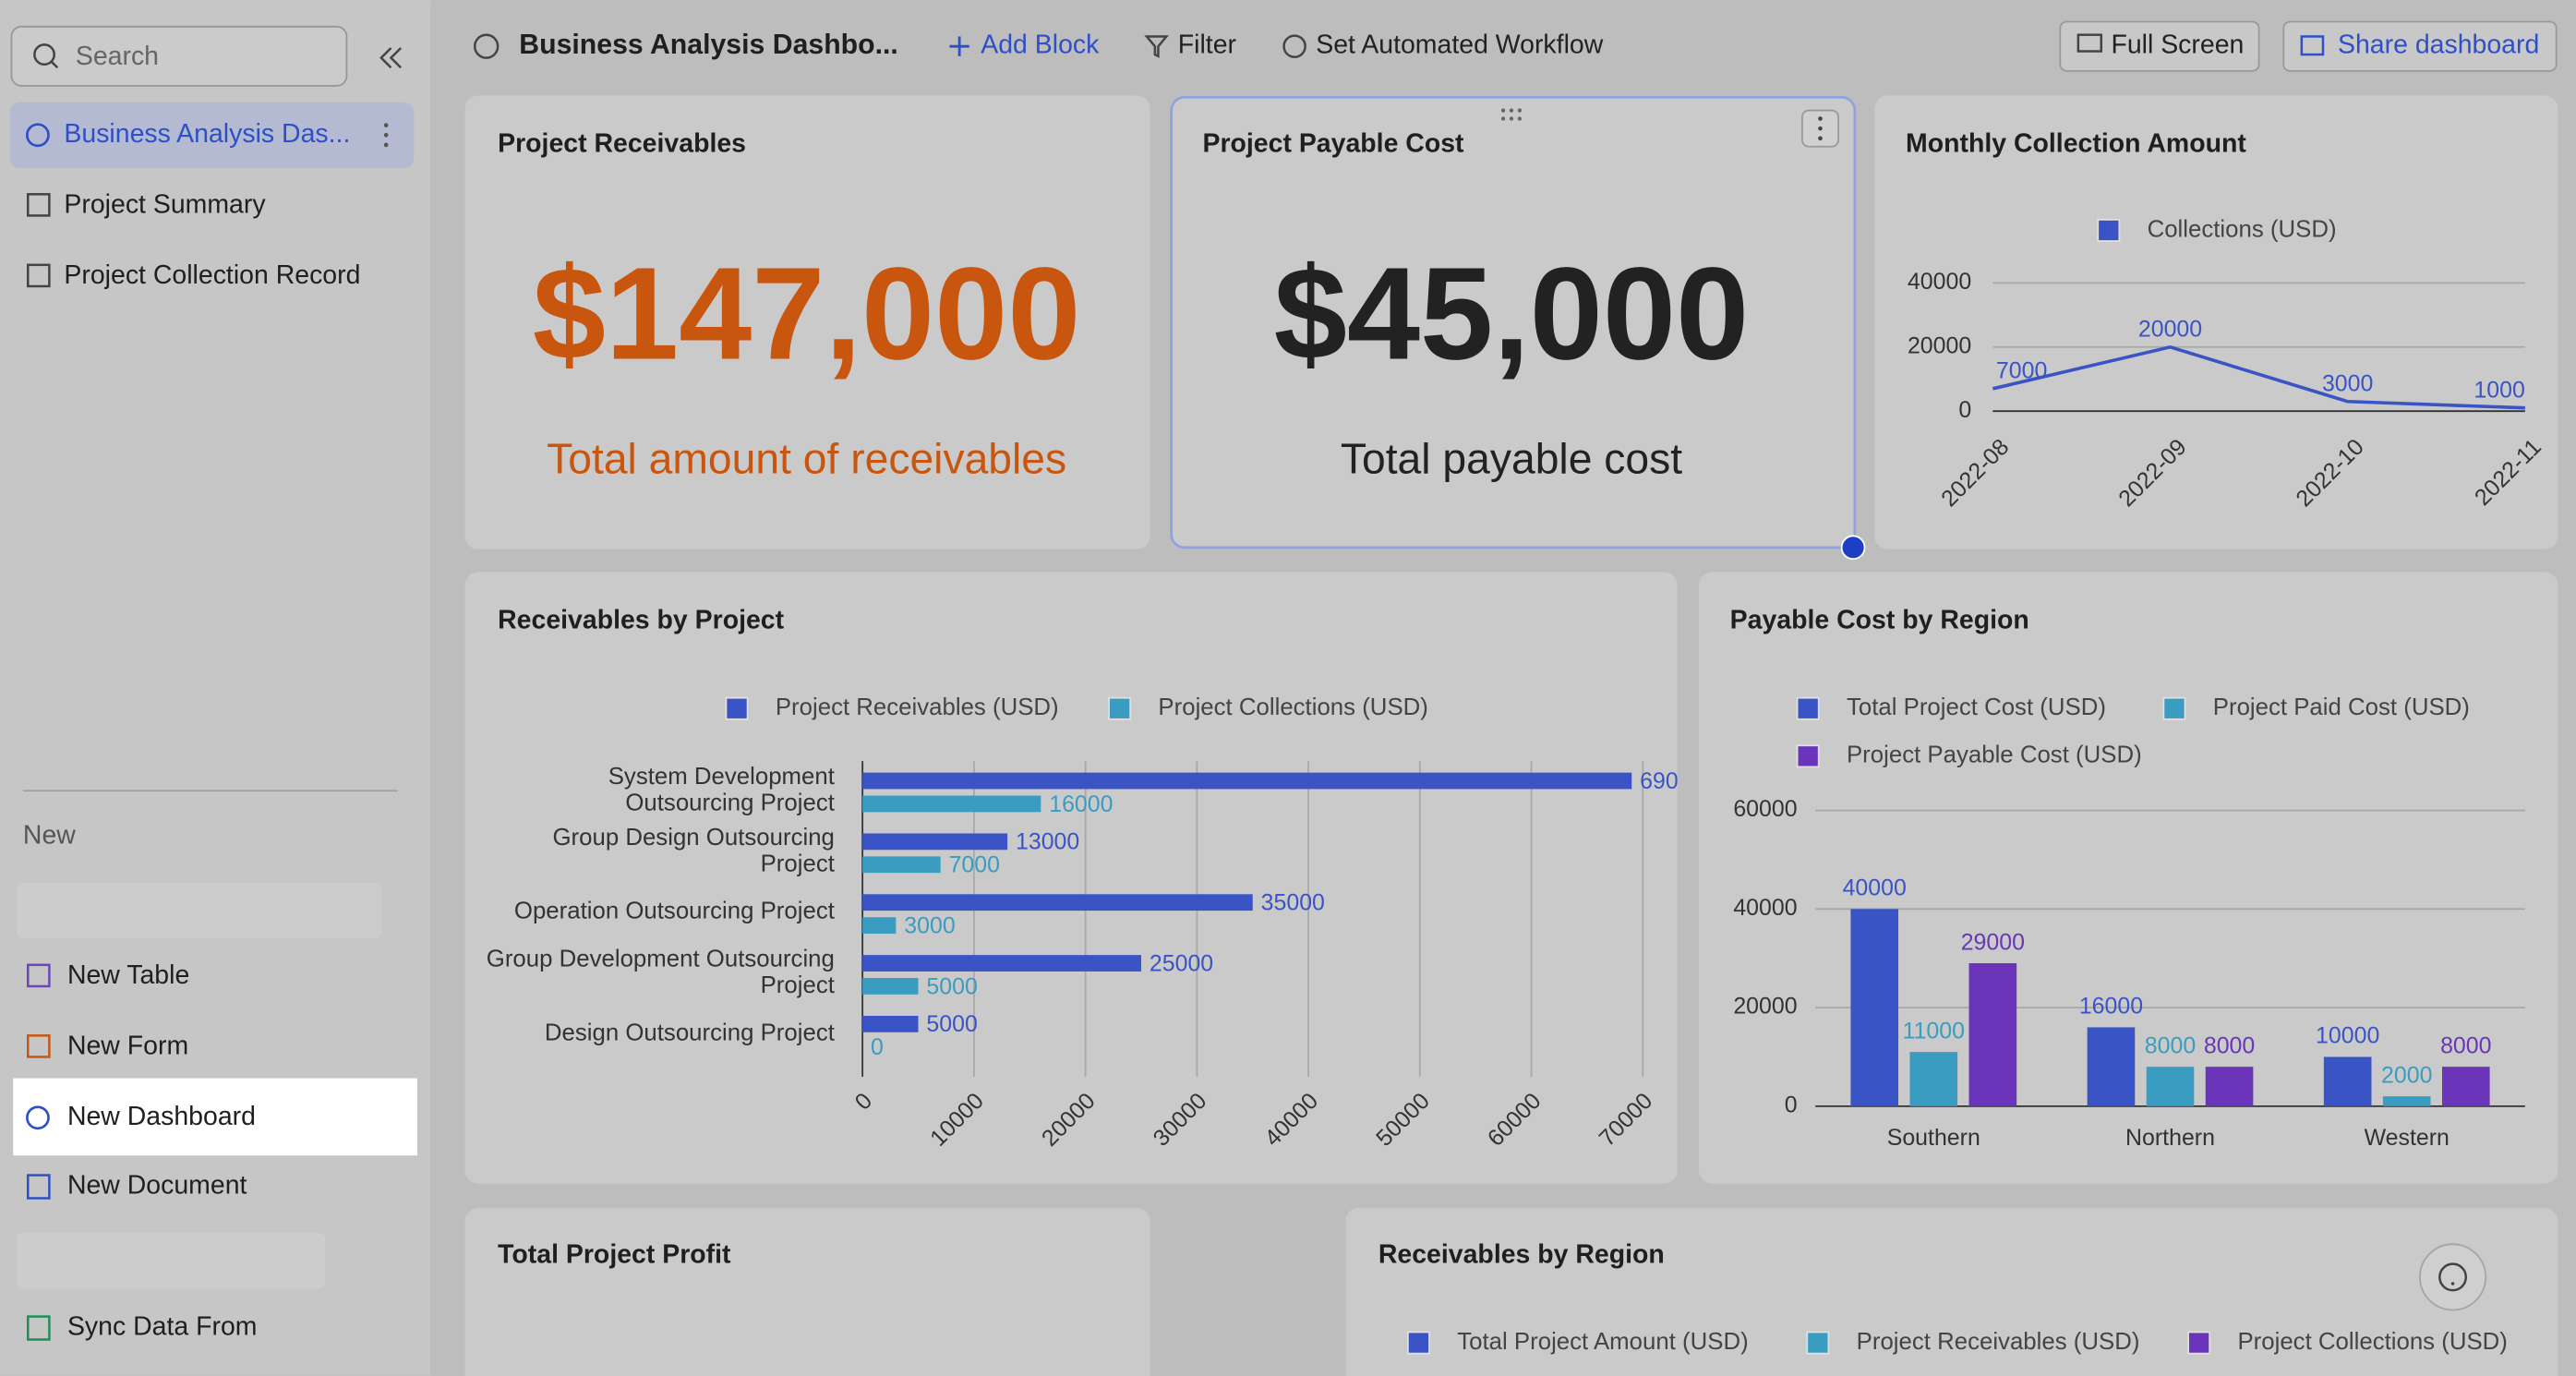  I want to click on legend-label: Project Paid Cost (USD), so click(2341, 707).